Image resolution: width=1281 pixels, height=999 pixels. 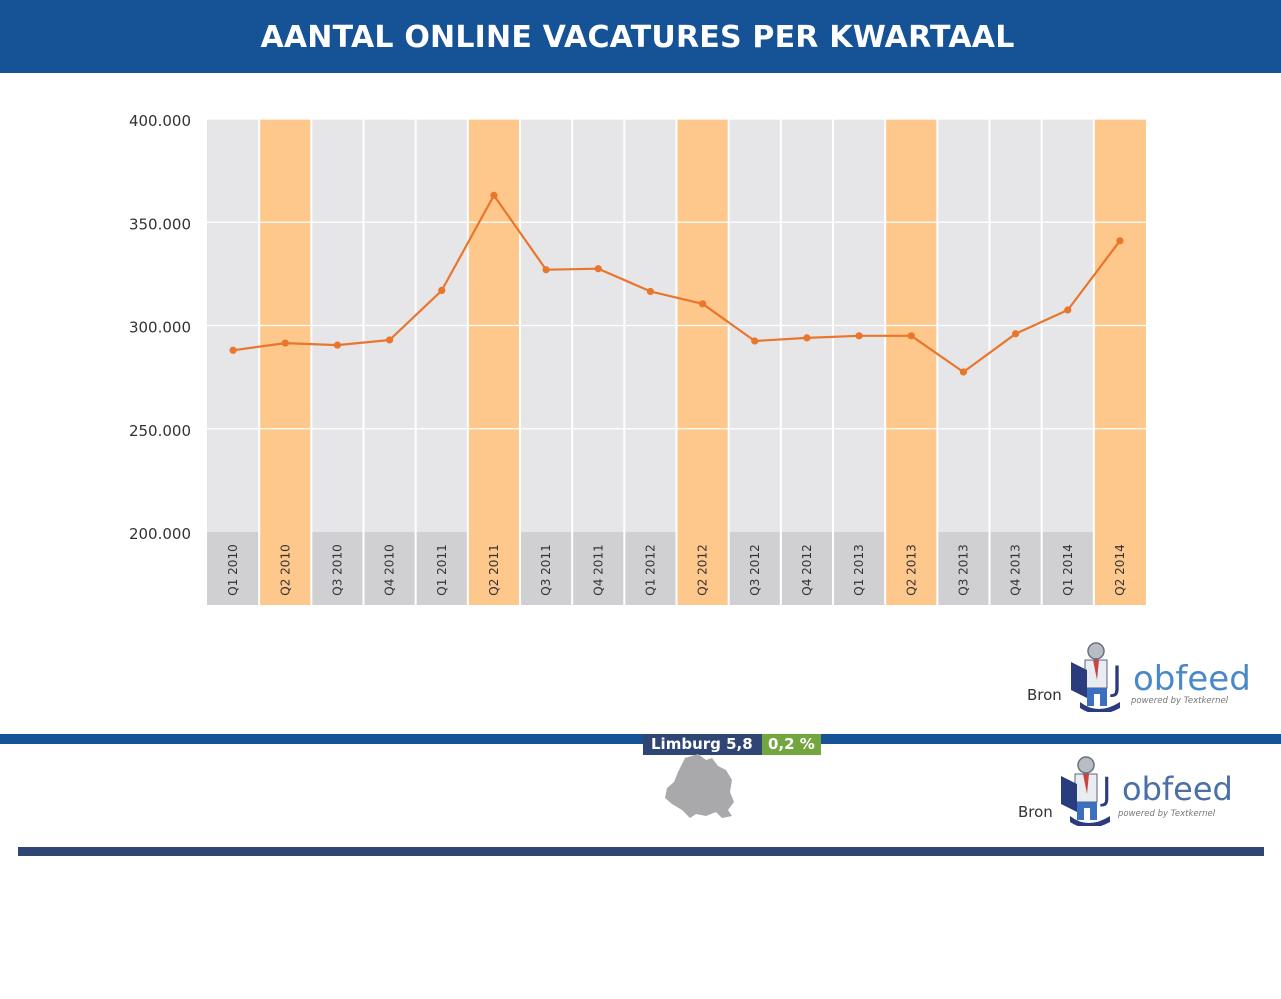 I want to click on region-change: 0,2 %, so click(x=791, y=744).